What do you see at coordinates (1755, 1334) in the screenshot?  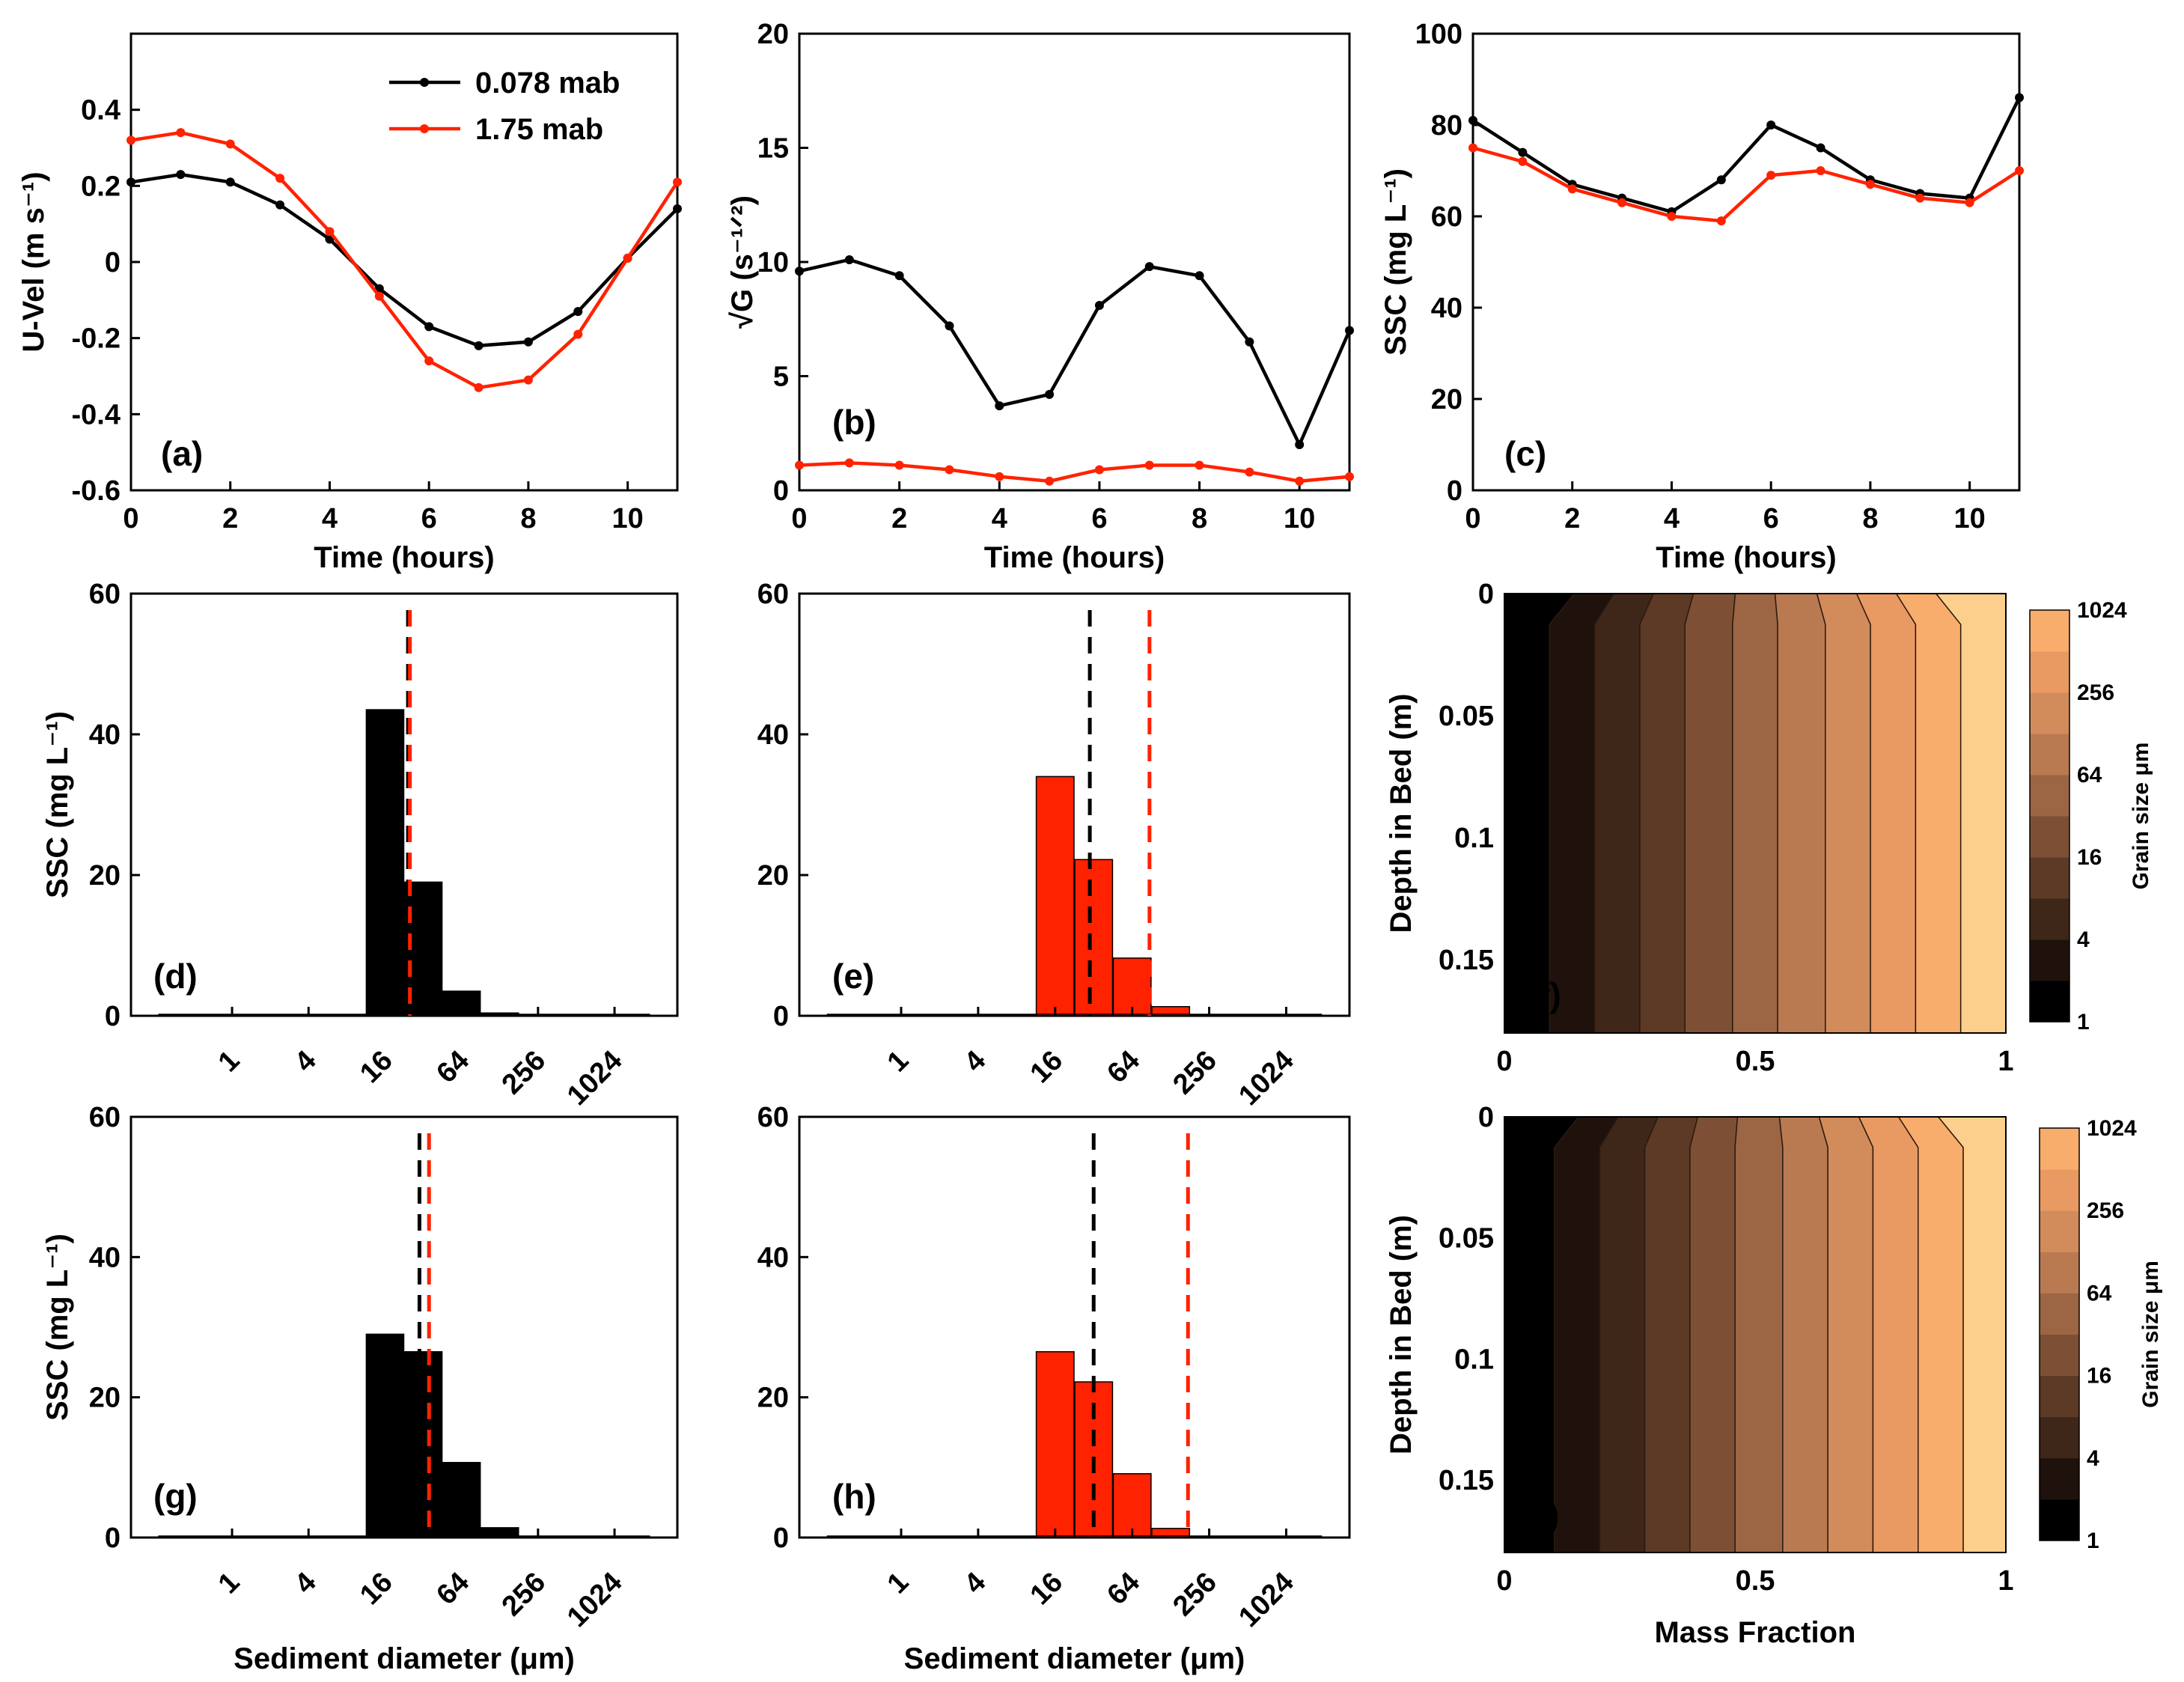 I see `heatmap-i` at bounding box center [1755, 1334].